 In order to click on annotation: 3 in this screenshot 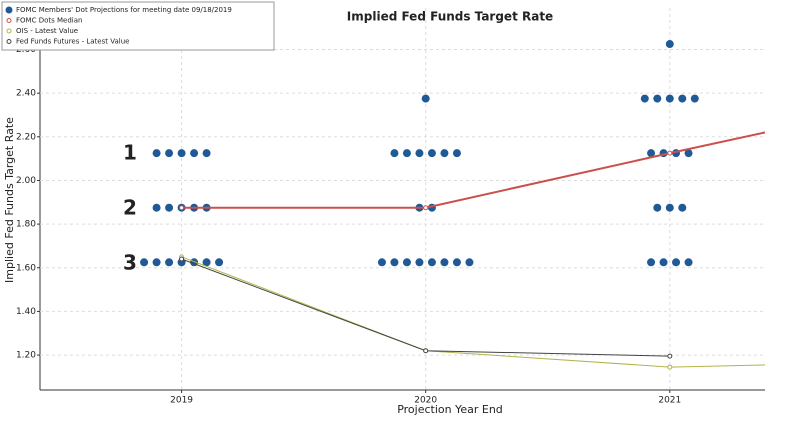, I will do `click(130, 263)`.